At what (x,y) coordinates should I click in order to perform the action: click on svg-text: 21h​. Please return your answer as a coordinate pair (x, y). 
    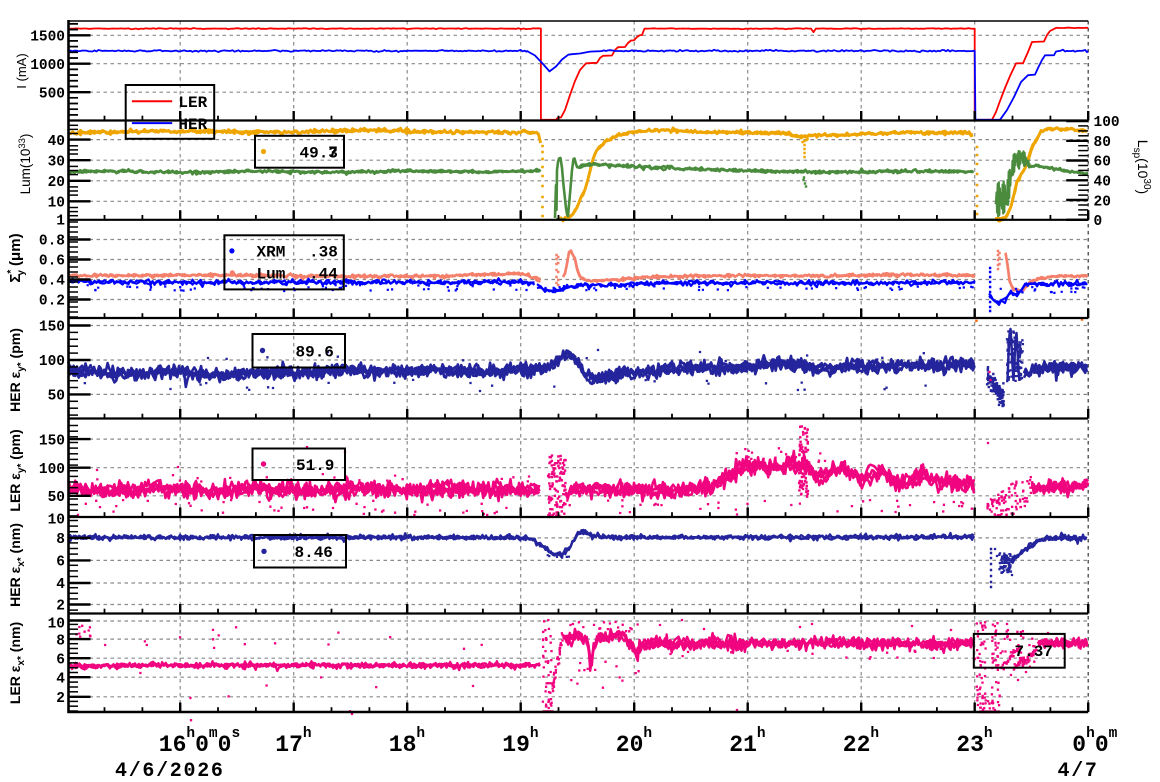
    Looking at the image, I should click on (747, 742).